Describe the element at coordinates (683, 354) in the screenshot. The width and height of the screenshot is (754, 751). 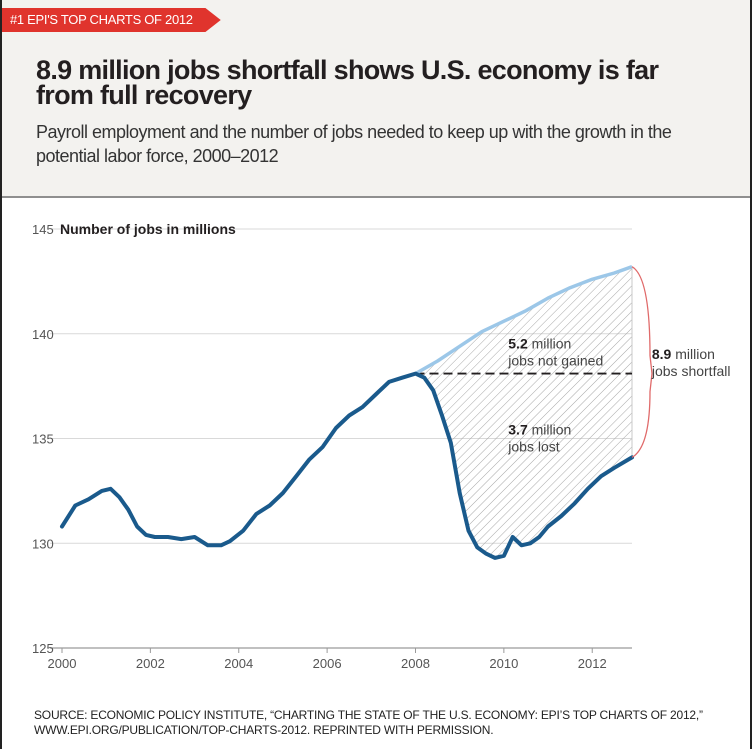
I see `annotation-shortfall-line1: 8.9 million` at that location.